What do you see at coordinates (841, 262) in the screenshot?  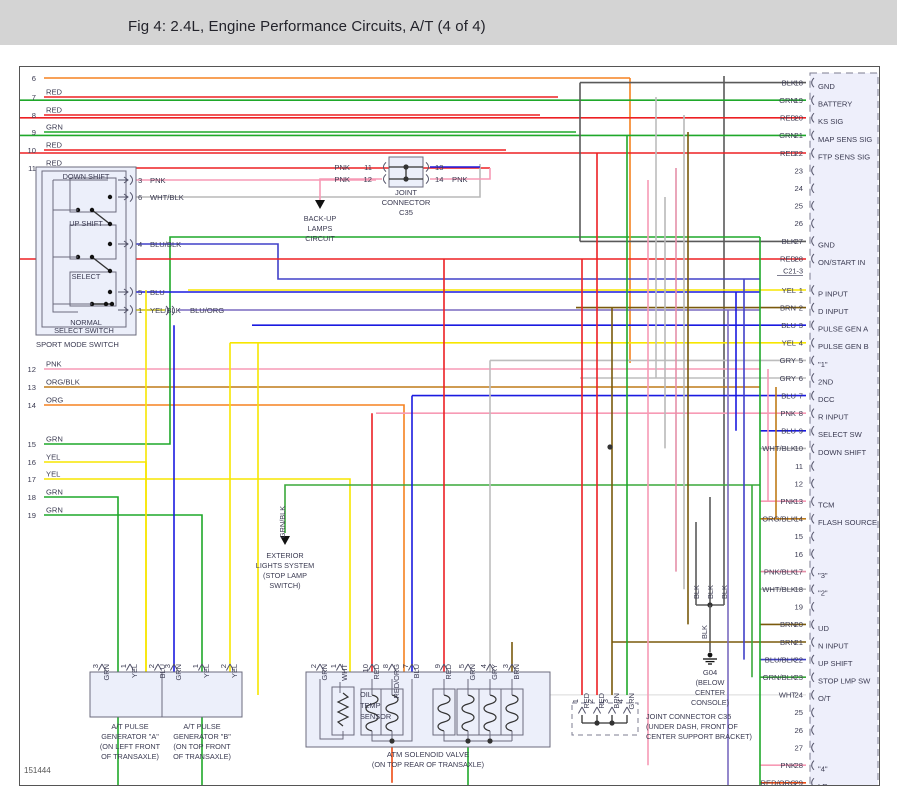 I see `pcm-pin-function-28: ON/START IN` at bounding box center [841, 262].